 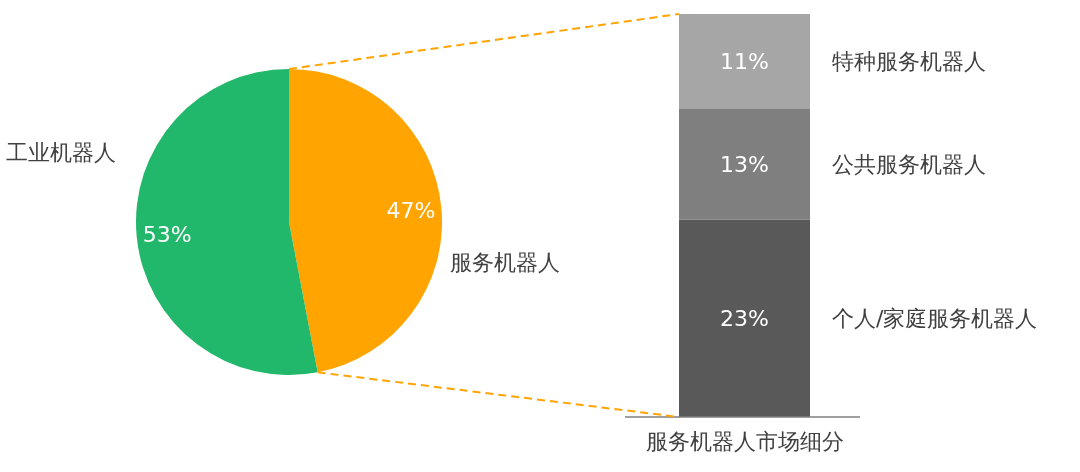 I want to click on slice-label: 工业机器人, so click(x=61, y=152).